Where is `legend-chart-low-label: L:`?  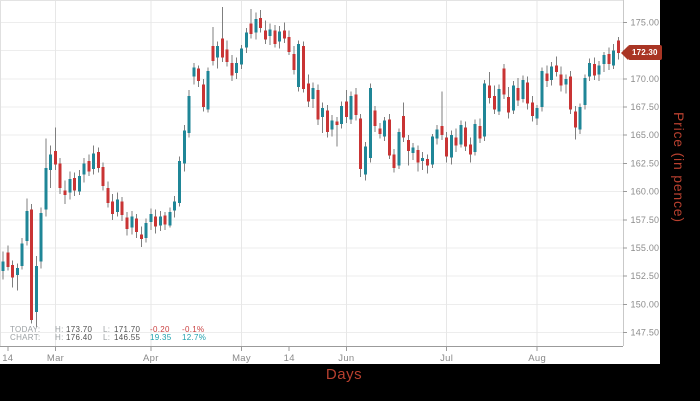 legend-chart-low-label: L: is located at coordinates (107, 337).